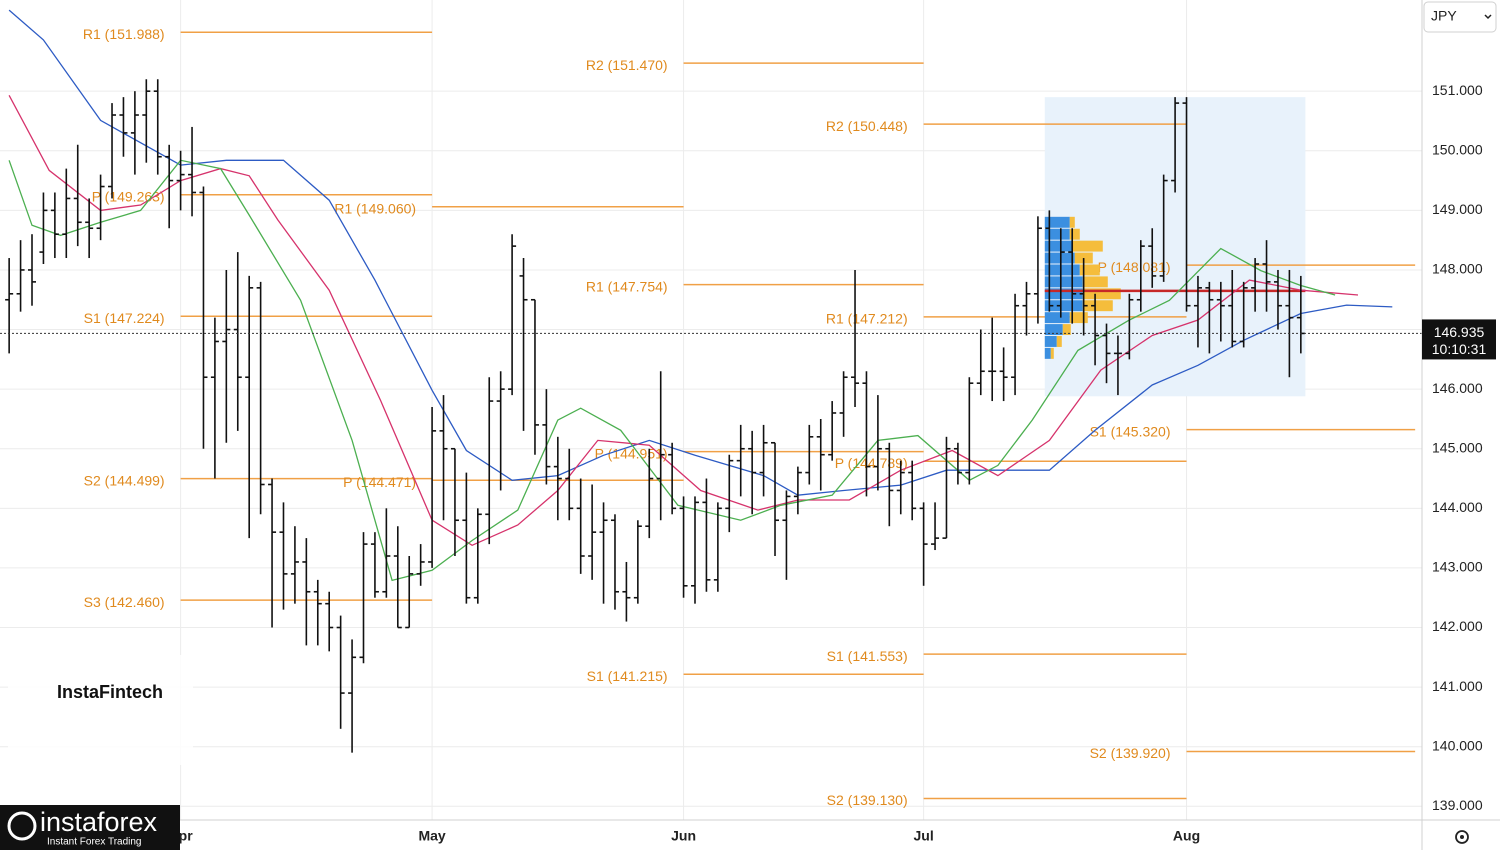  What do you see at coordinates (379, 482) in the screenshot?
I see `pivot-label: P (144.471)` at bounding box center [379, 482].